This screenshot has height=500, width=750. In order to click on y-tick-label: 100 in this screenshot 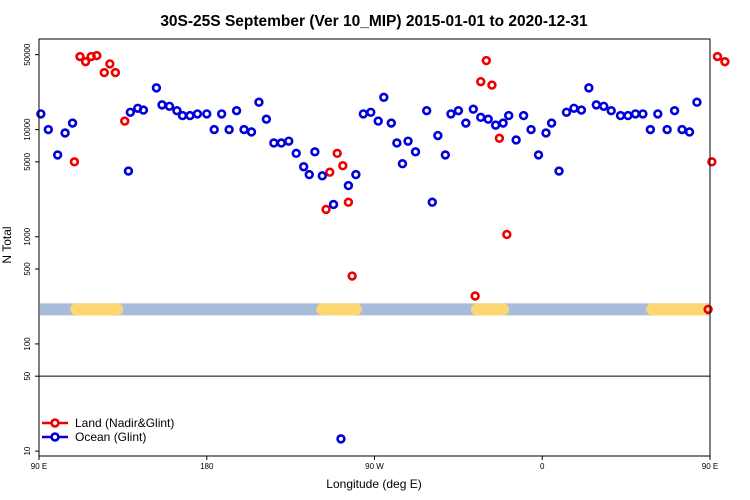, I will do `click(27, 344)`.